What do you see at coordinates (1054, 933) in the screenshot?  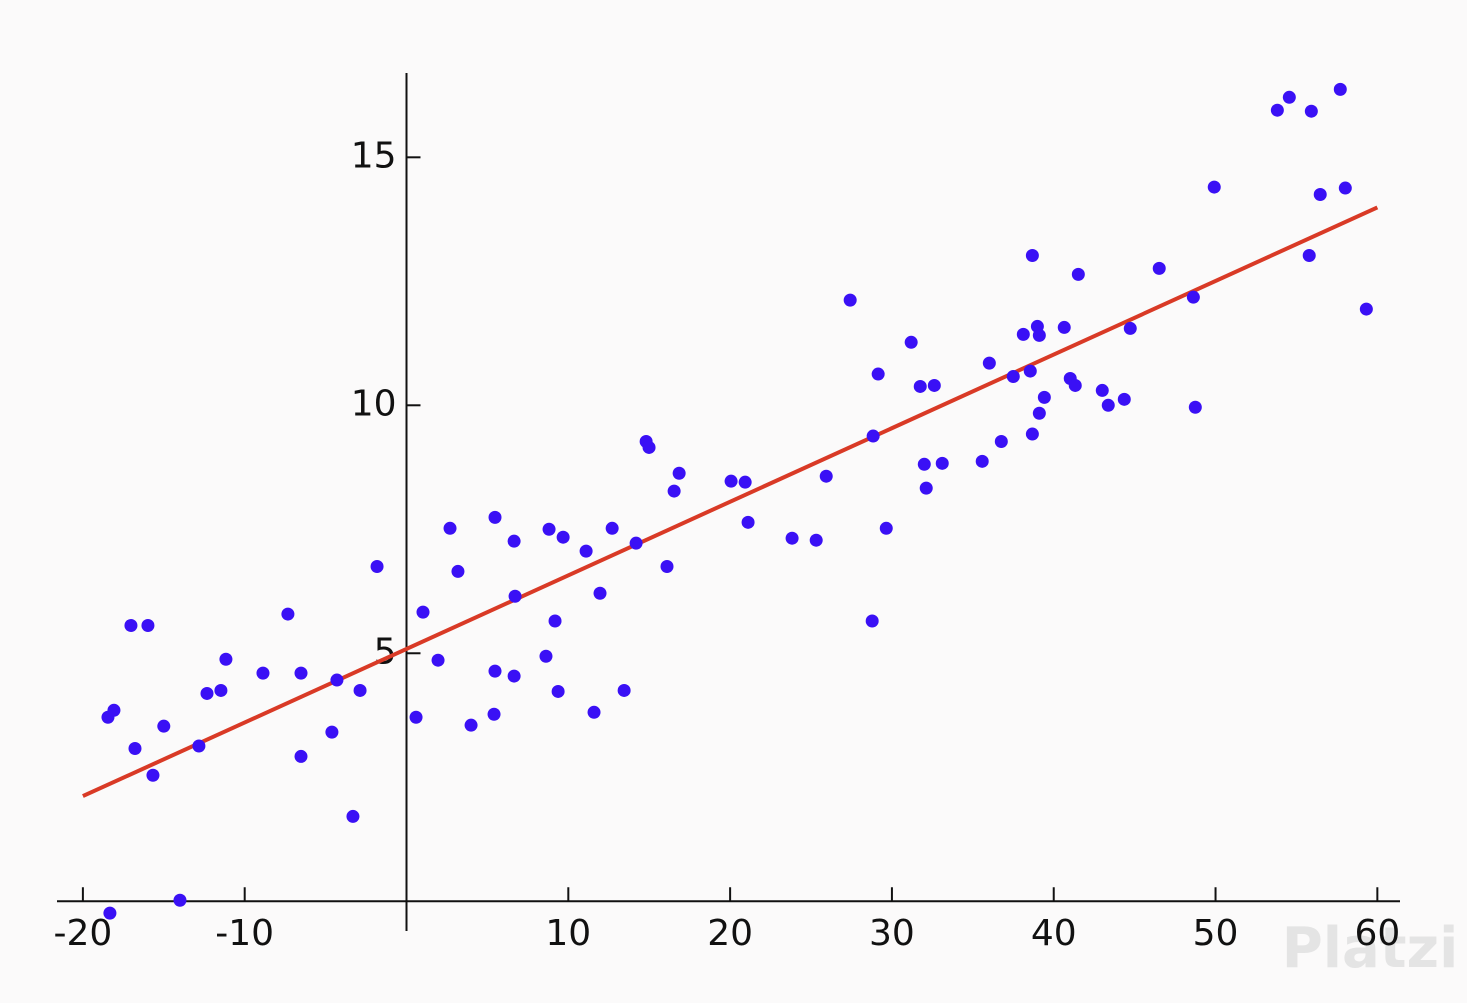 I see `x-tick-label: 40` at bounding box center [1054, 933].